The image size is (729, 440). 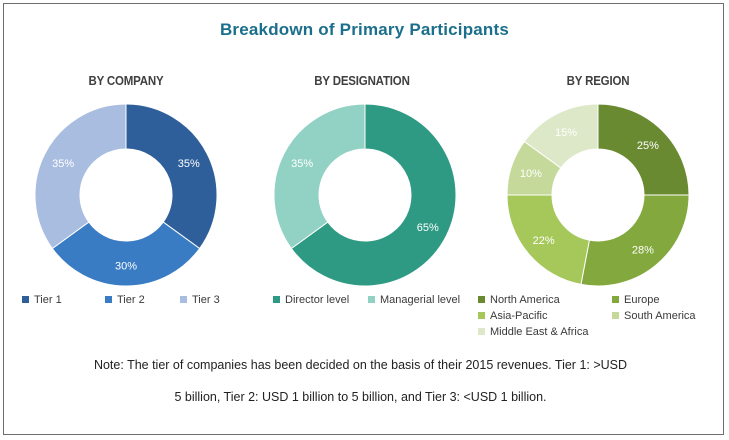 I want to click on legend-label-2-asia-pacific: Asia-Pacific, so click(x=519, y=316).